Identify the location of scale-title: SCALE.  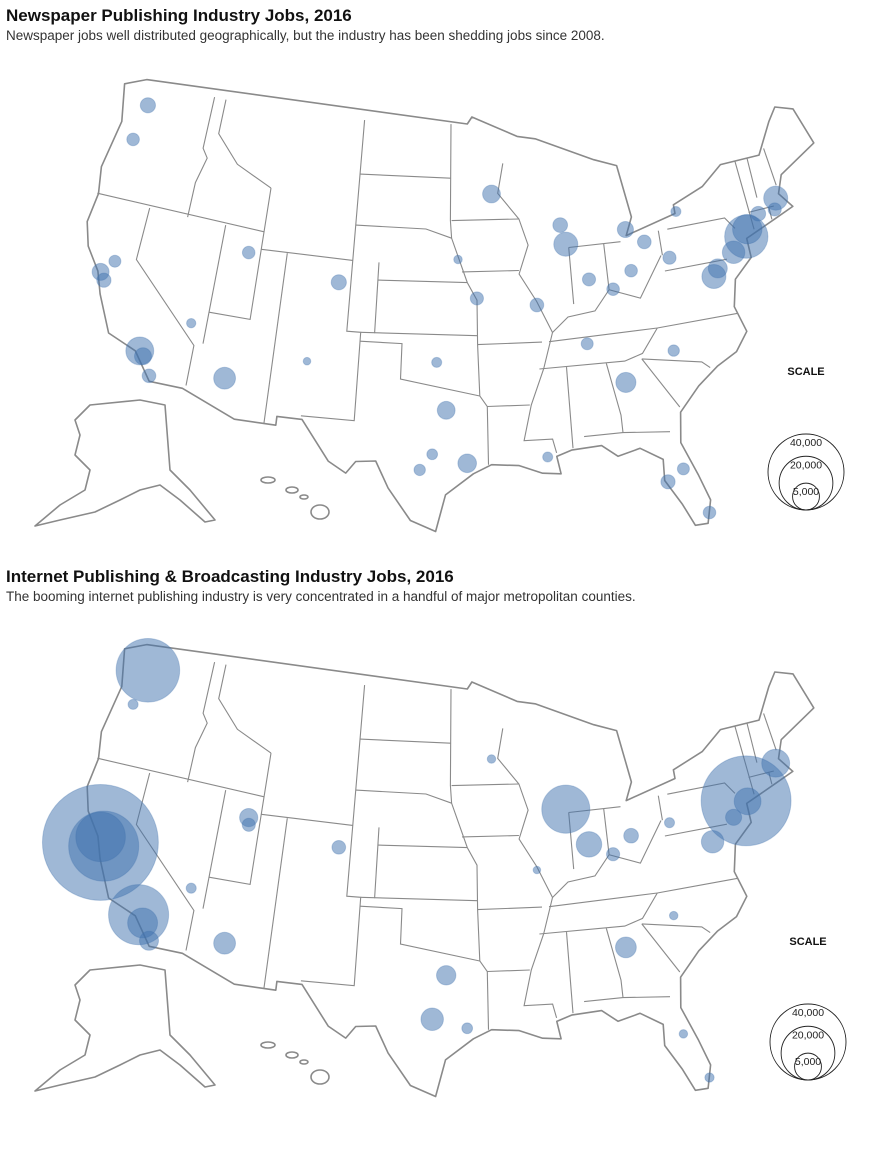
(807, 942).